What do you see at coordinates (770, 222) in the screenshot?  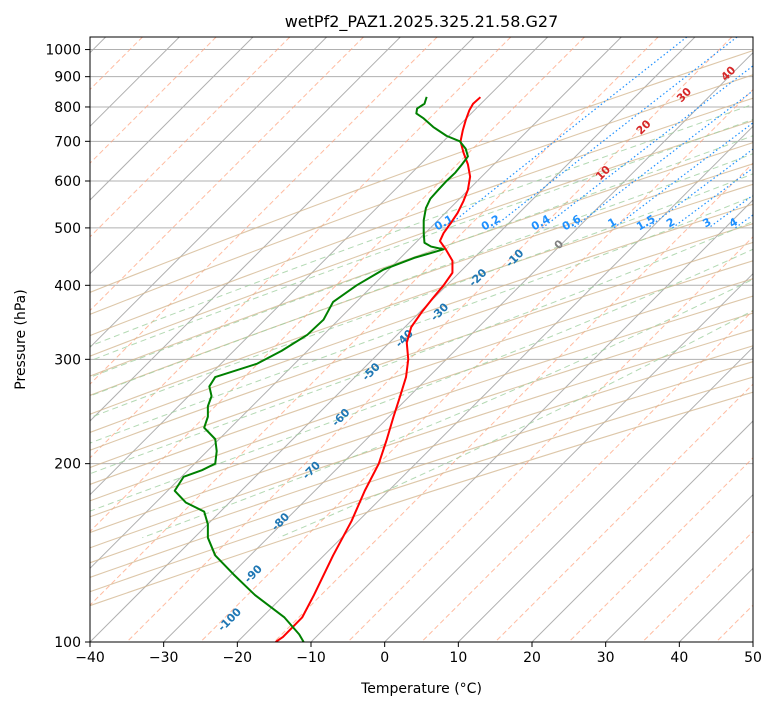 I see `mixing-ratio-label: 6` at bounding box center [770, 222].